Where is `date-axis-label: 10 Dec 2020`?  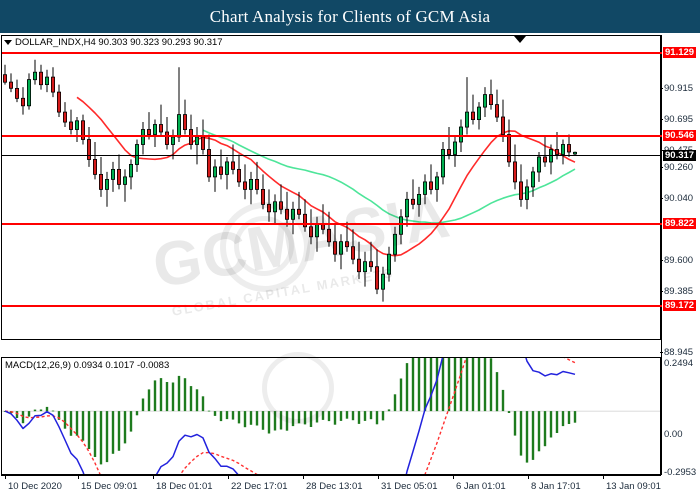 date-axis-label: 10 Dec 2020 is located at coordinates (35, 486).